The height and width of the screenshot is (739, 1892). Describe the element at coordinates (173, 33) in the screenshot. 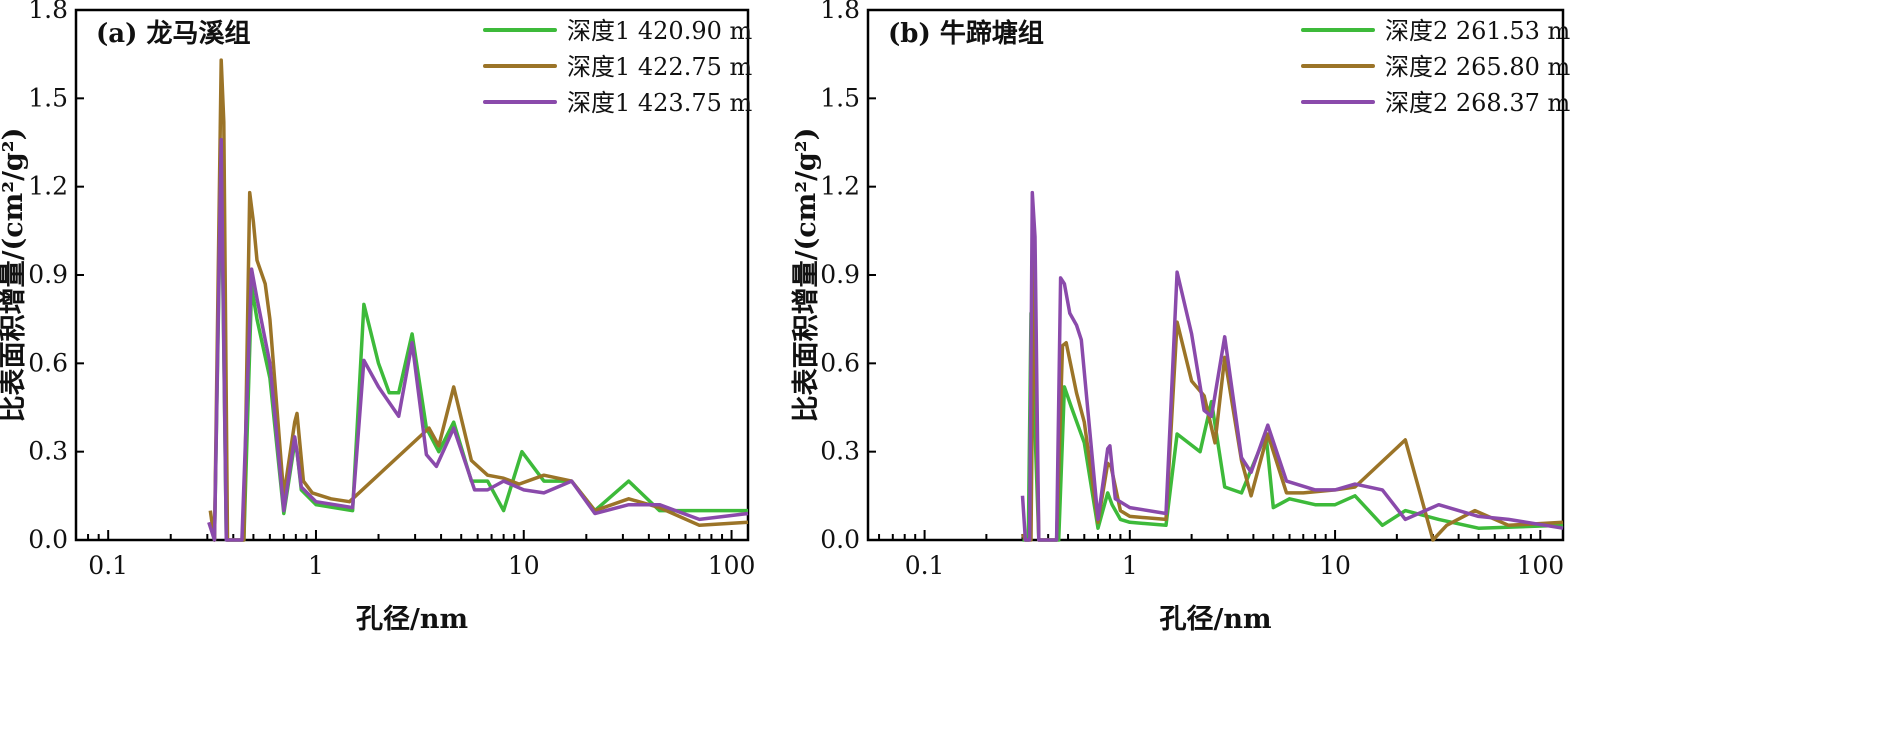

I see `panel-title: (a) 龙马溪组` at that location.